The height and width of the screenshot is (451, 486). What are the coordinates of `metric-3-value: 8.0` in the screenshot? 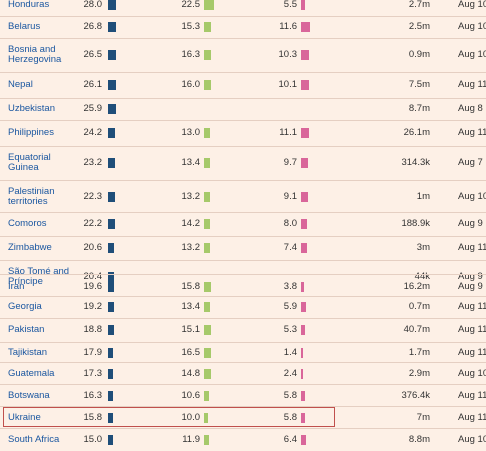 It's located at (290, 223).